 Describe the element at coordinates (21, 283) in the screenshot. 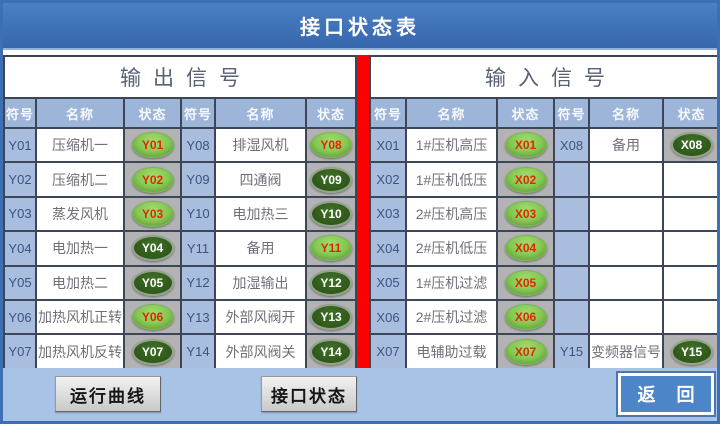

I see `symbol-cell: Y05` at that location.